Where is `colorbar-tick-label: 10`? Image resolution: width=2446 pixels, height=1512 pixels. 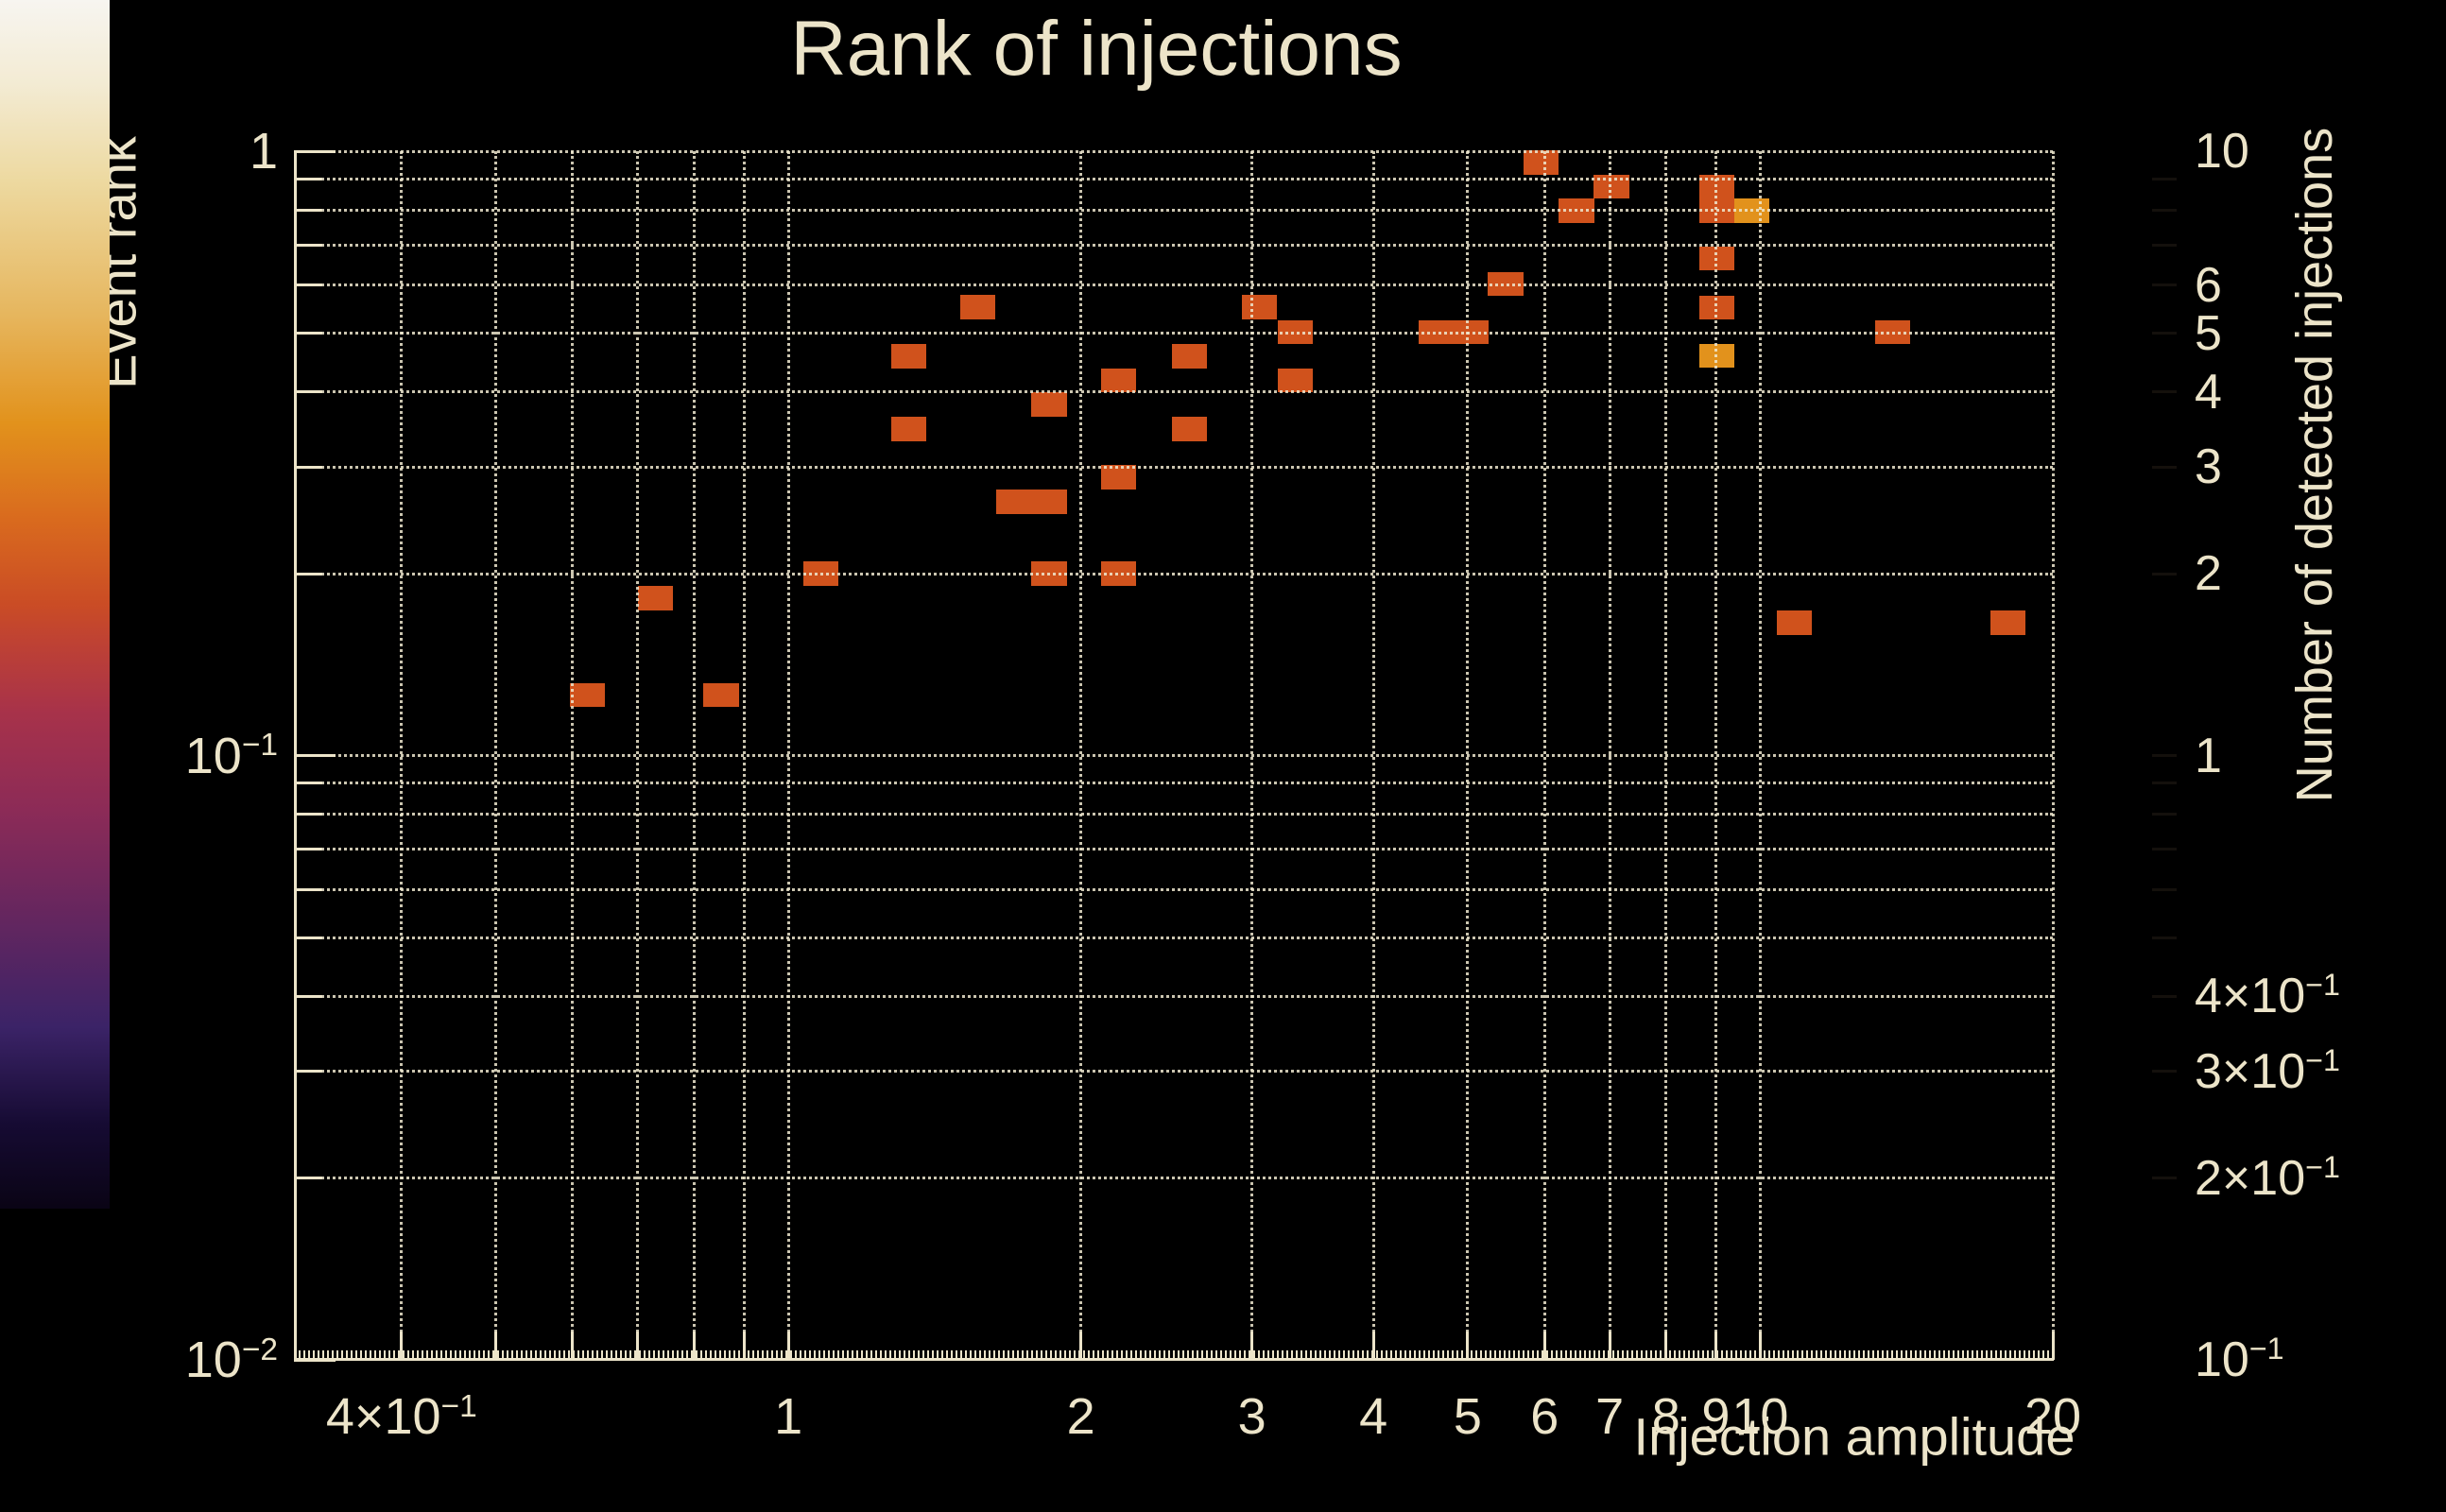
colorbar-tick-label: 10 is located at coordinates (2222, 151).